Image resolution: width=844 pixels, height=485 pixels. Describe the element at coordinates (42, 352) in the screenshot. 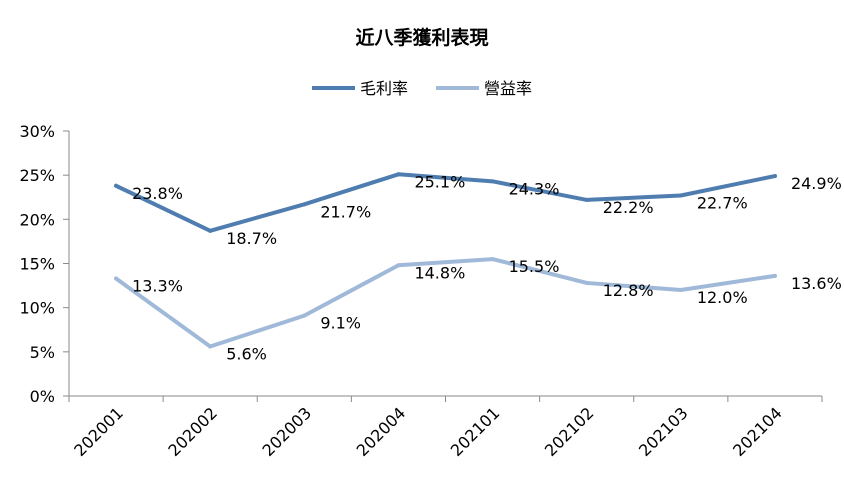

I see `y-tick-label: 5%` at that location.